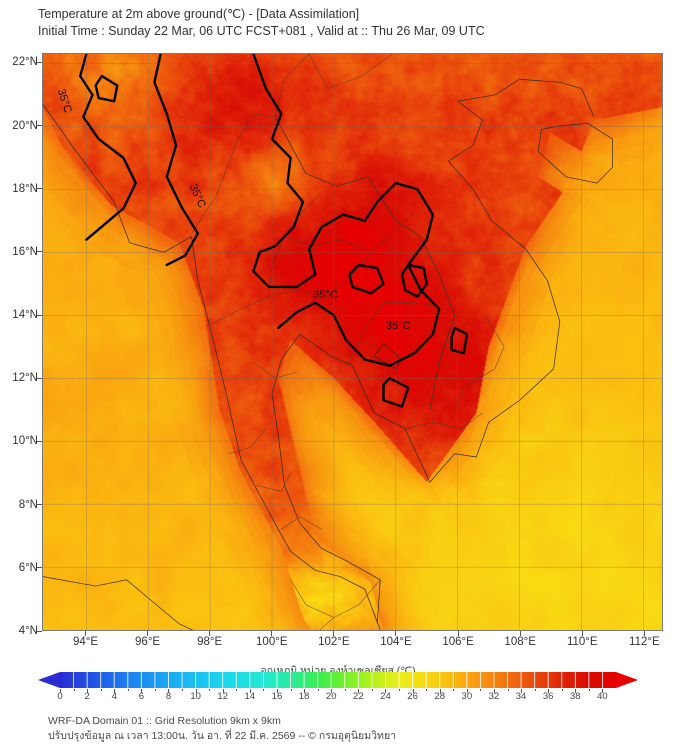 Image resolution: width=676 pixels, height=756 pixels. What do you see at coordinates (521, 696) in the screenshot?
I see `colorbar-tick-label: 34` at bounding box center [521, 696].